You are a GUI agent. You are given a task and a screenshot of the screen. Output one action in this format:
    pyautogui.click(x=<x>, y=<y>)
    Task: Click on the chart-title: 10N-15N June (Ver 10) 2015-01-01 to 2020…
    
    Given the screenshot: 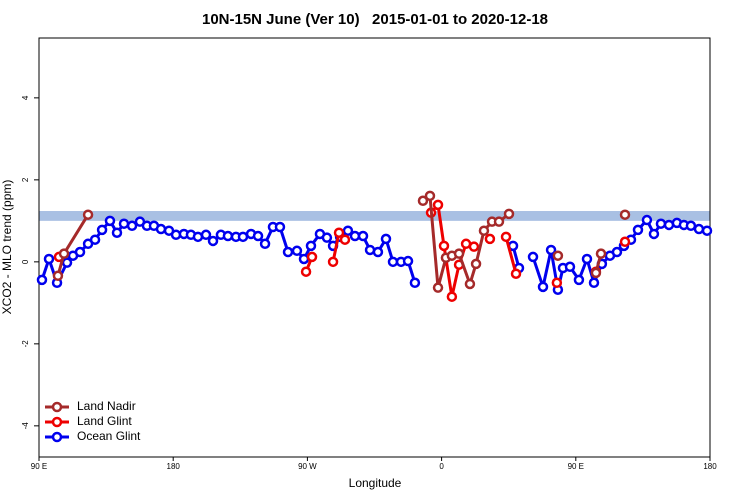 What is the action you would take?
    pyautogui.click(x=375, y=19)
    